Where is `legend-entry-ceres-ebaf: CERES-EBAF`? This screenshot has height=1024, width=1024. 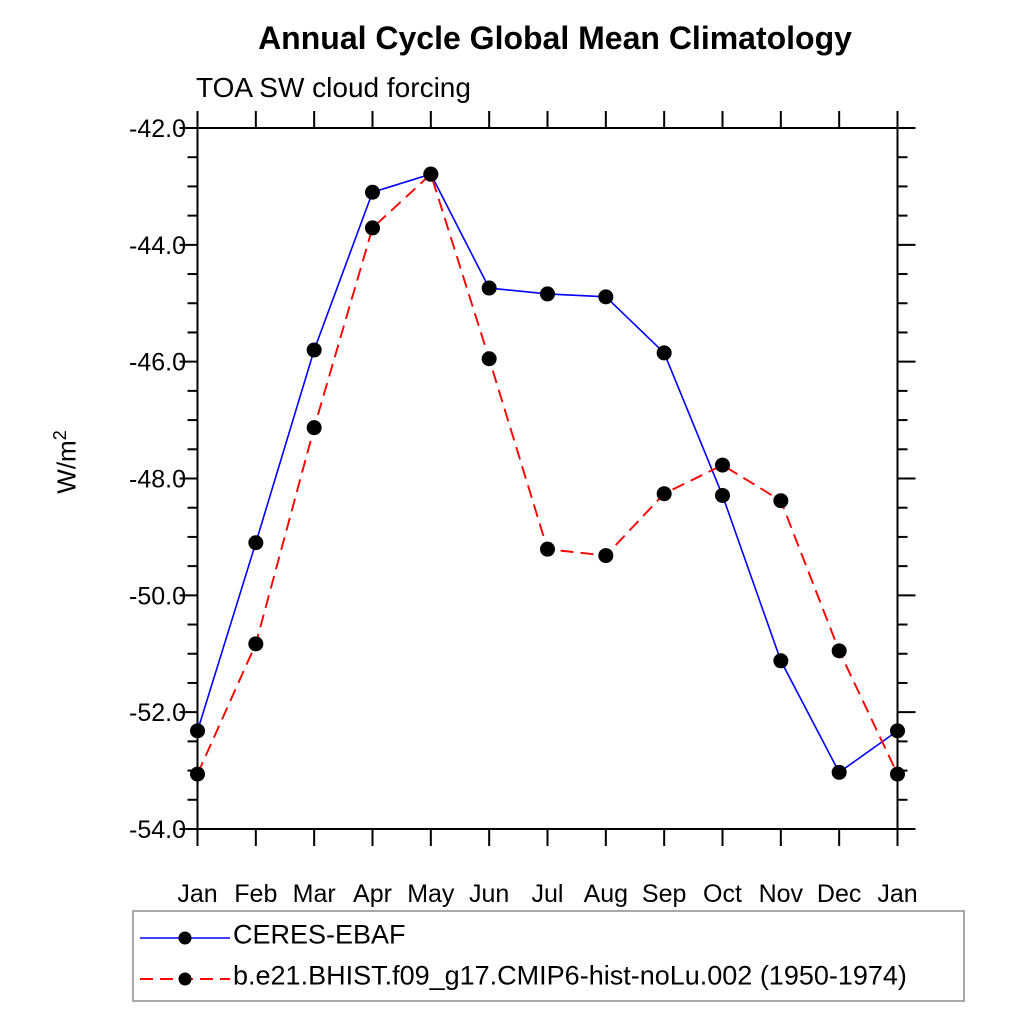 legend-entry-ceres-ebaf: CERES-EBAF is located at coordinates (548, 936).